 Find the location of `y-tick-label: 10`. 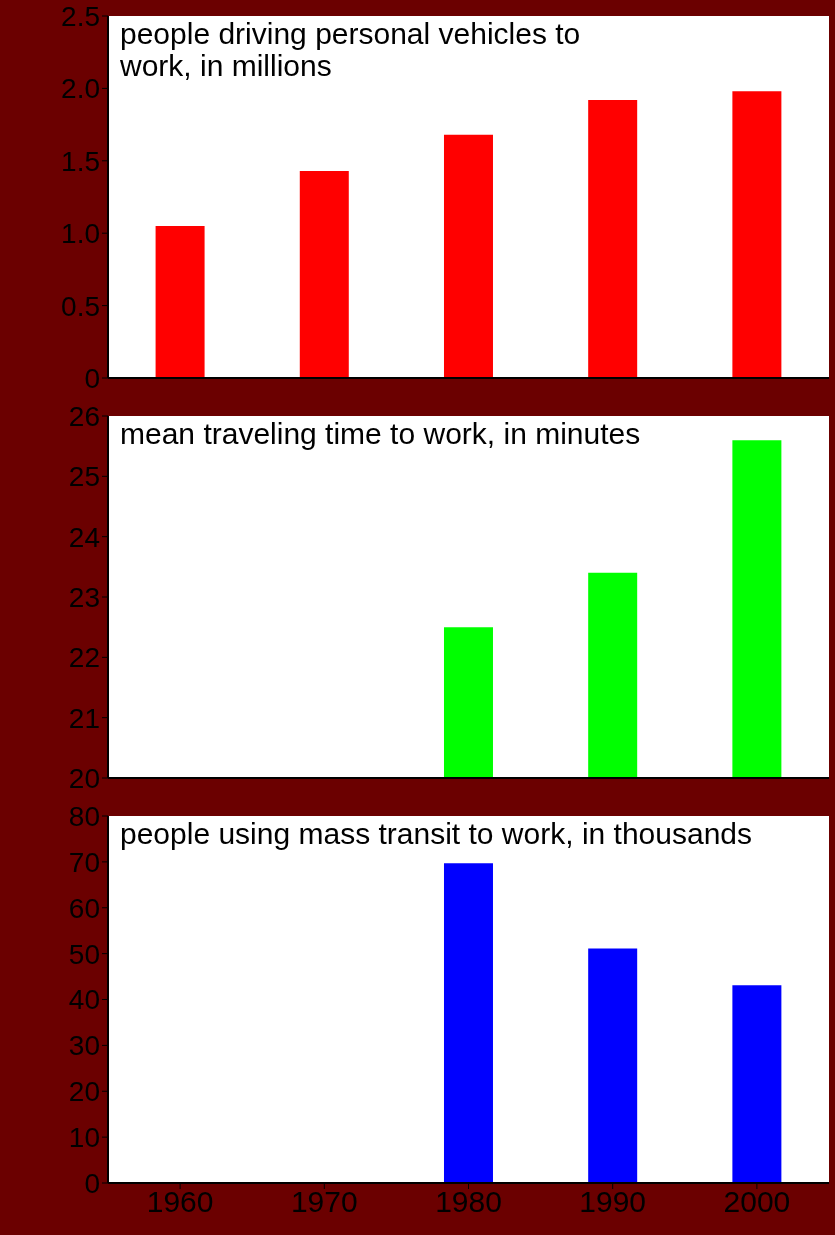

y-tick-label: 10 is located at coordinates (84, 1138).